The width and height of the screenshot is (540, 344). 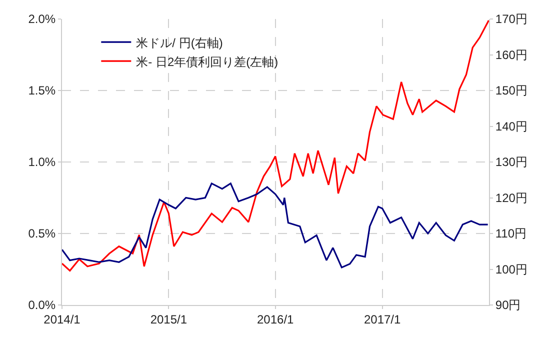 What do you see at coordinates (511, 162) in the screenshot?
I see `y2-tick-label: 130円` at bounding box center [511, 162].